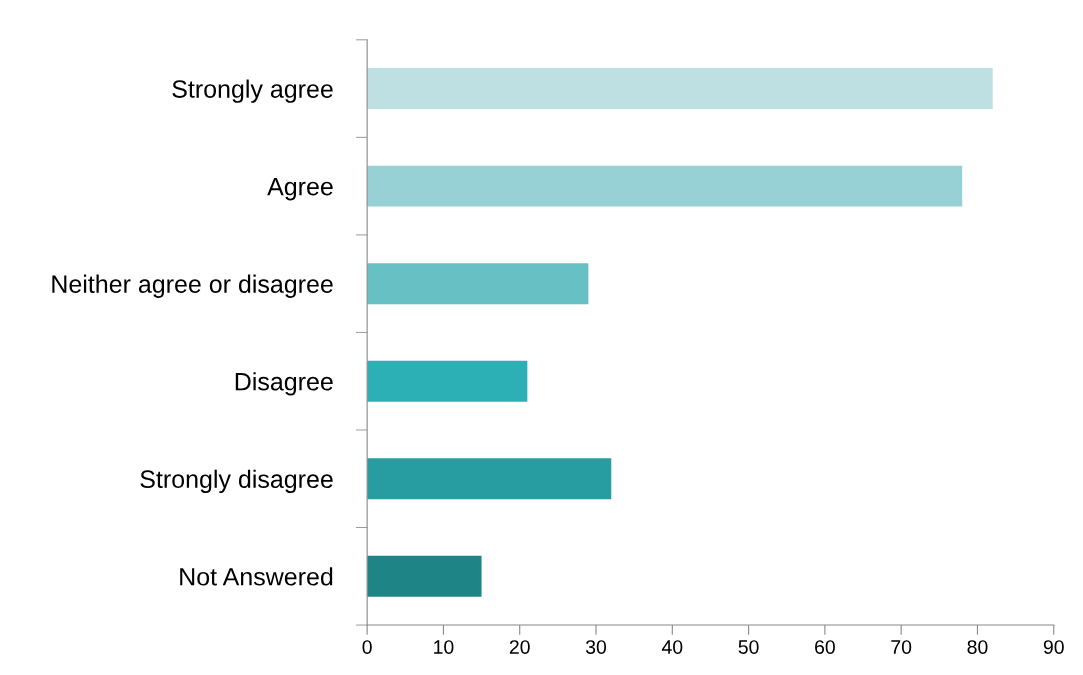  What do you see at coordinates (236, 481) in the screenshot?
I see `y-tick-label: Strongly disagree` at bounding box center [236, 481].